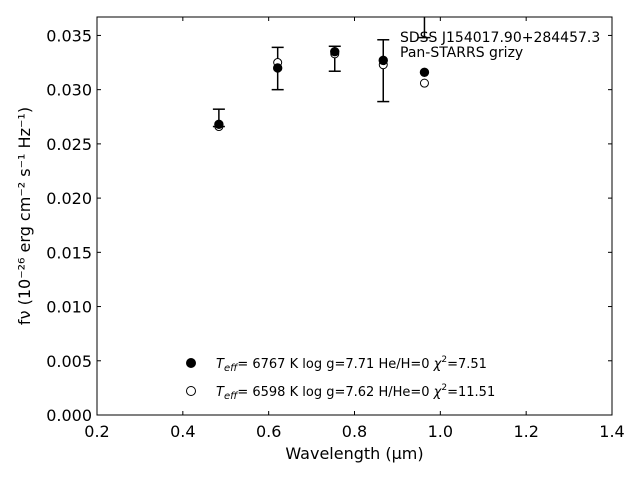  Describe the element at coordinates (69, 144) in the screenshot. I see `y-tick-label: 0.025` at that location.